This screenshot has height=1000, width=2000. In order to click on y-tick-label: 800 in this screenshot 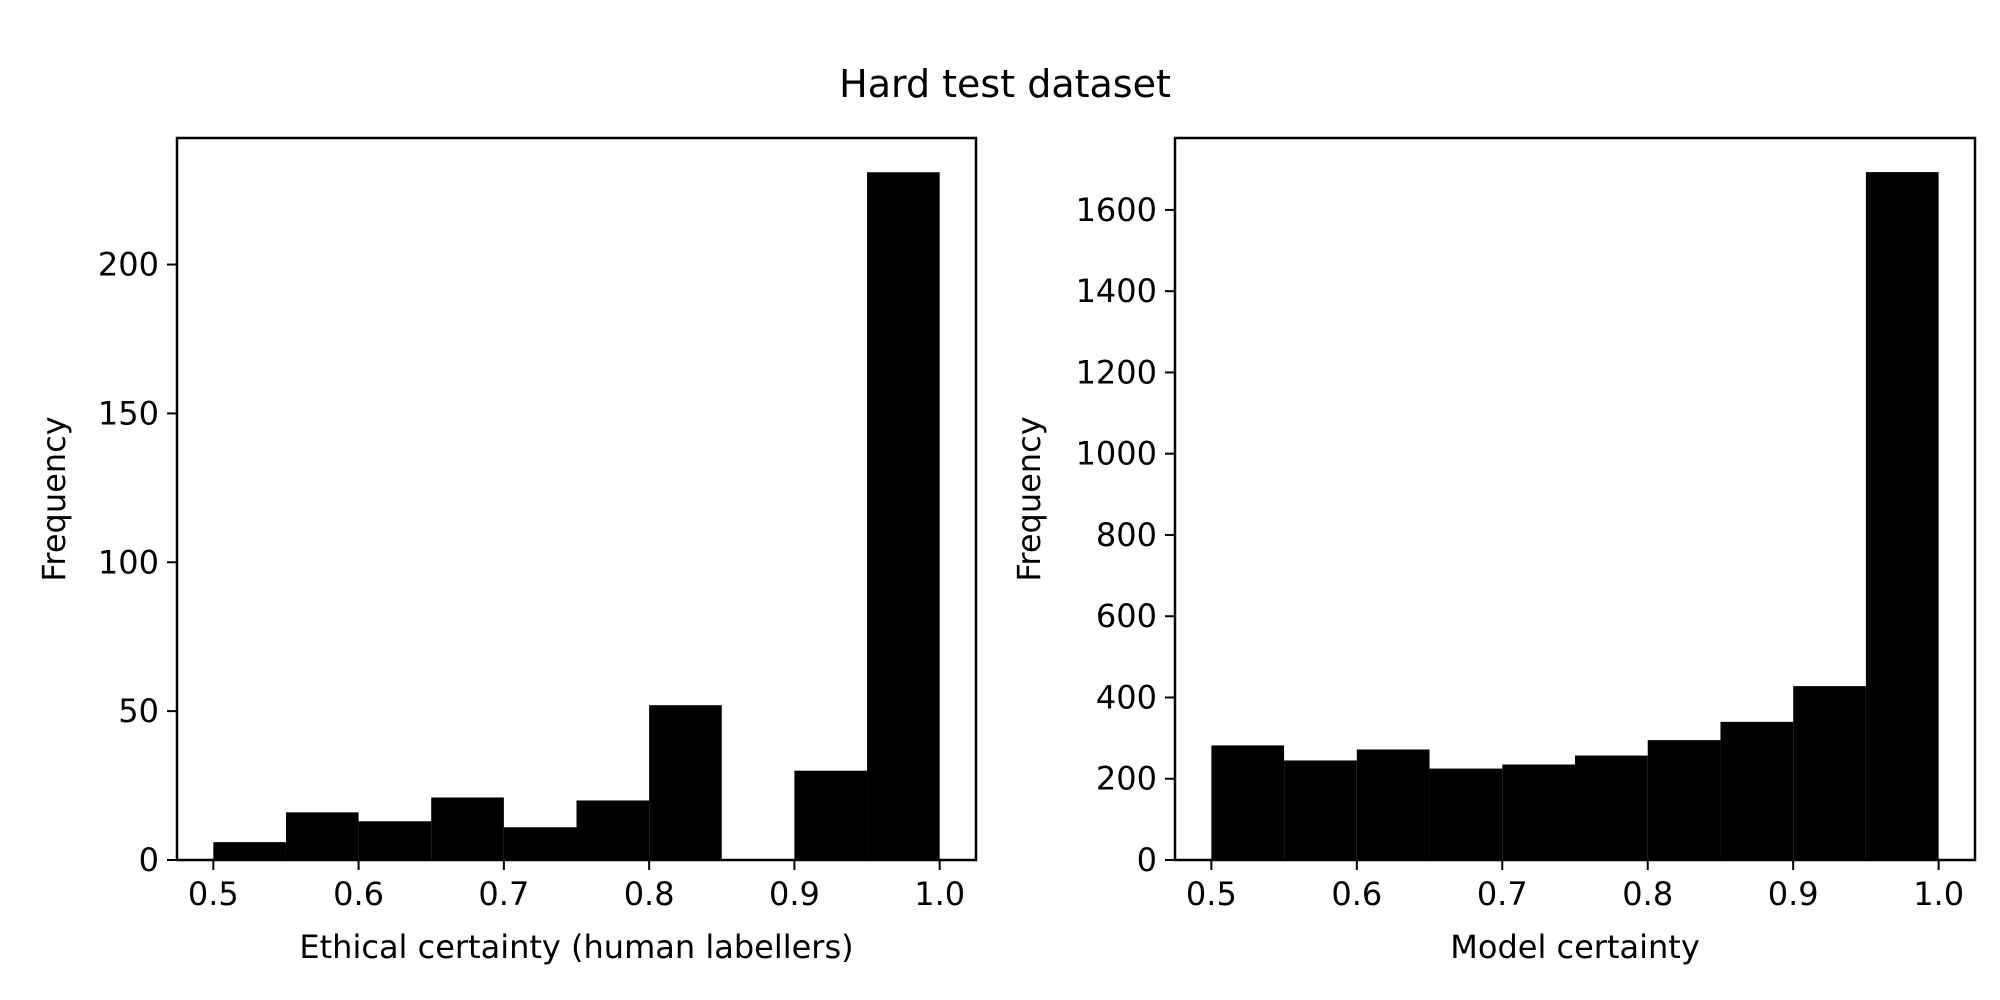, I will do `click(1126, 535)`.